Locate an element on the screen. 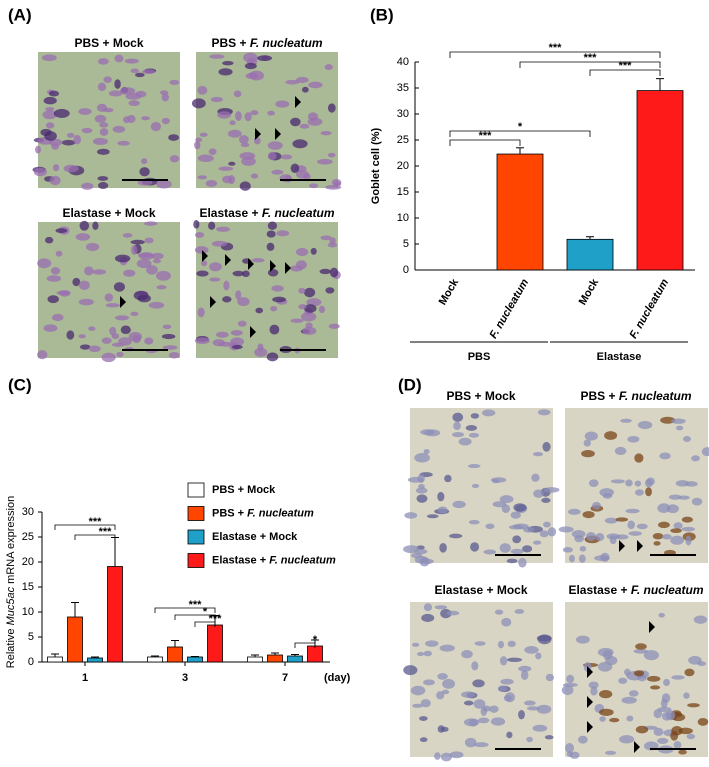 The image size is (709, 767). y-tick-label: 10 is located at coordinates (28, 612).